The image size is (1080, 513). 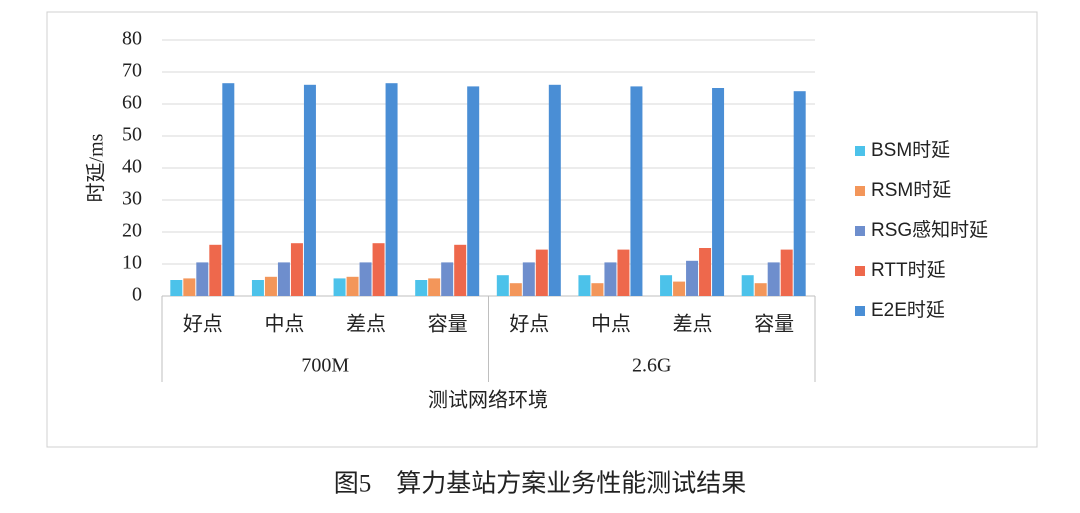 What do you see at coordinates (132, 167) in the screenshot?
I see `y-tick-label: 40` at bounding box center [132, 167].